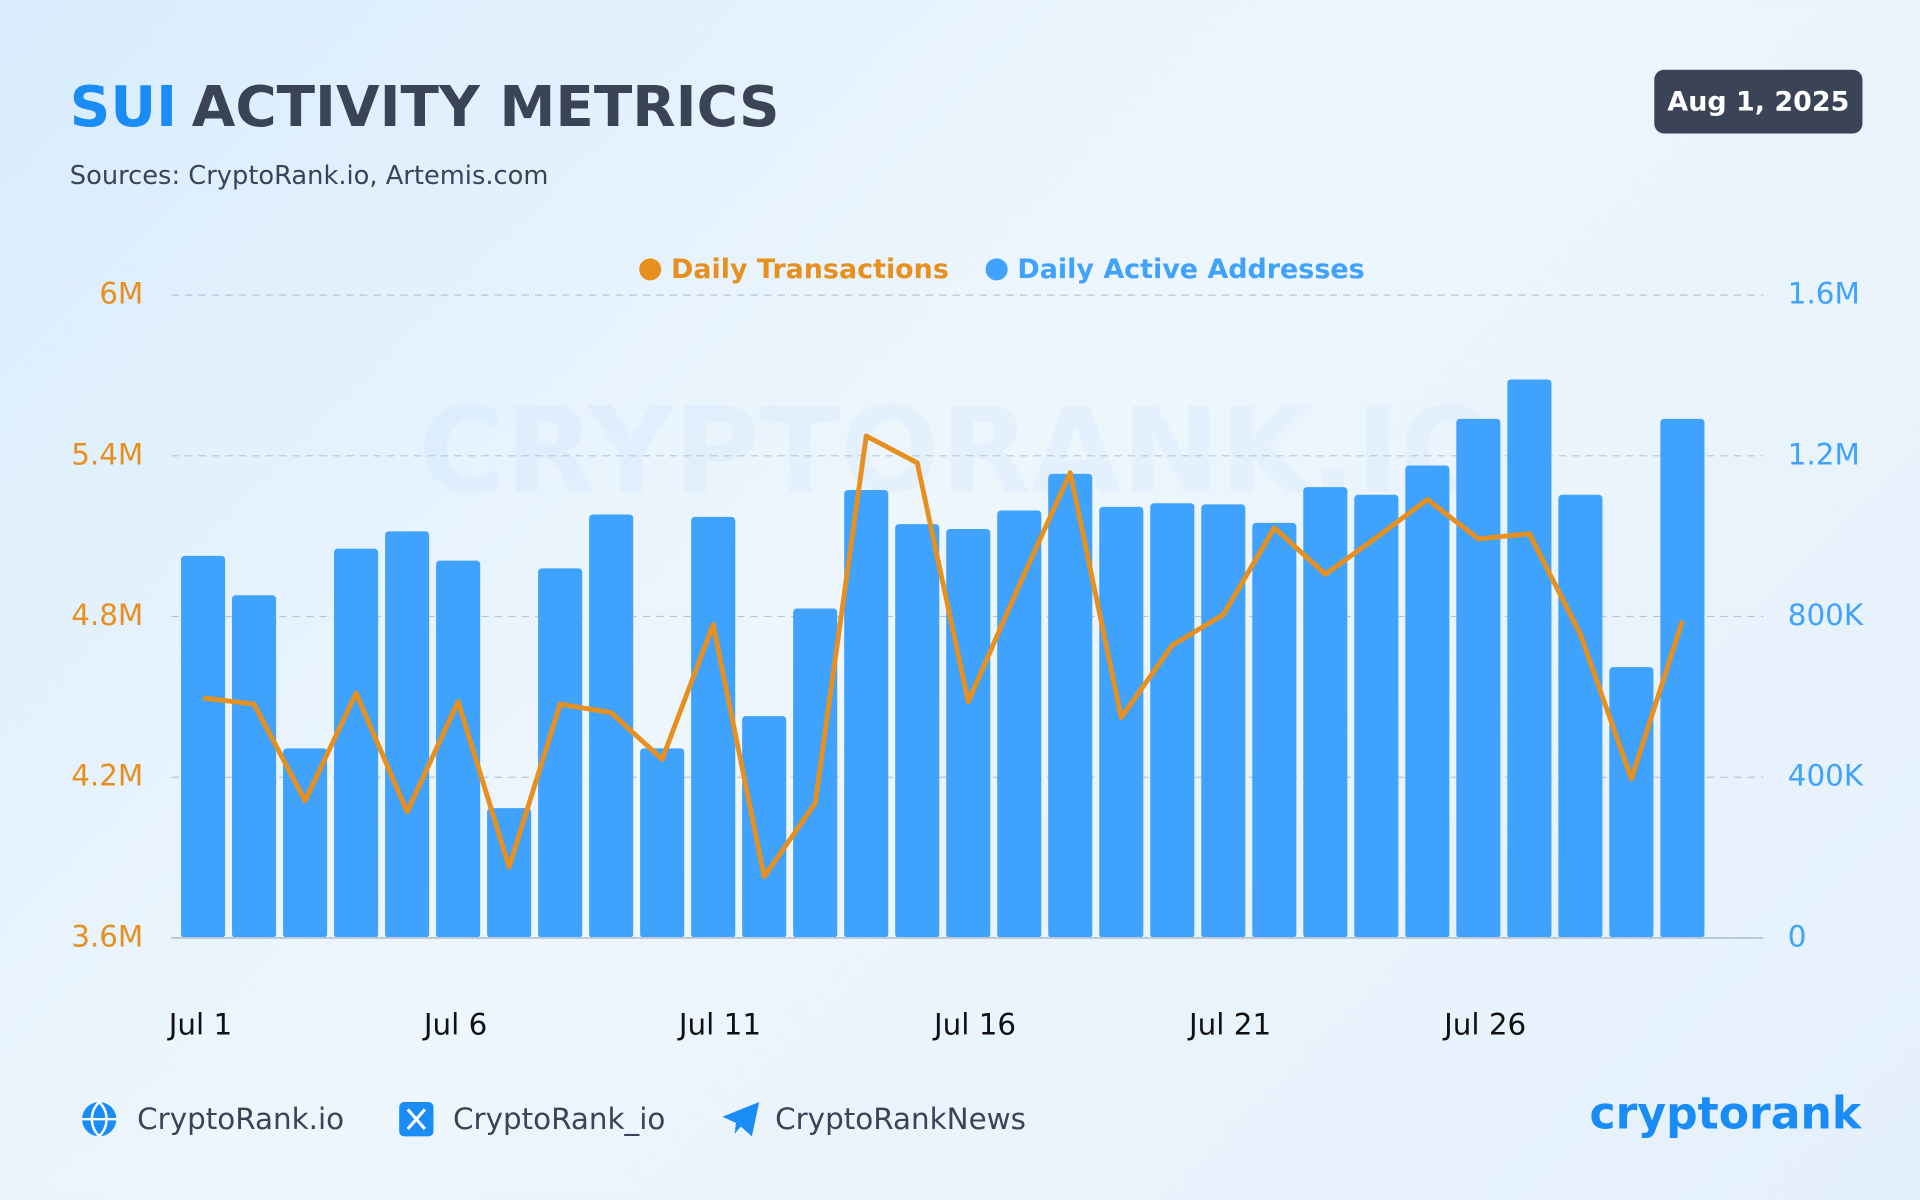 This screenshot has width=1920, height=1200. Describe the element at coordinates (1229, 1025) in the screenshot. I see `x-tick-label: Jul 21` at that location.